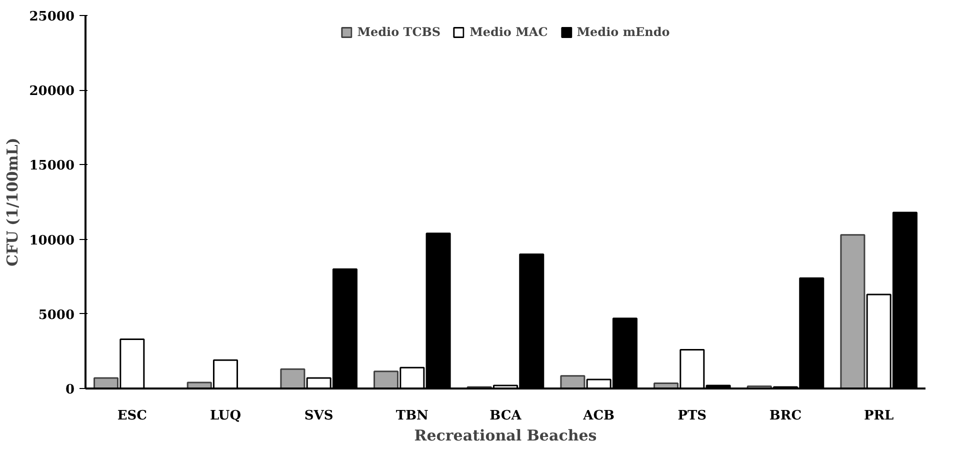  I want to click on y-tick-label: 10000, so click(52, 240).